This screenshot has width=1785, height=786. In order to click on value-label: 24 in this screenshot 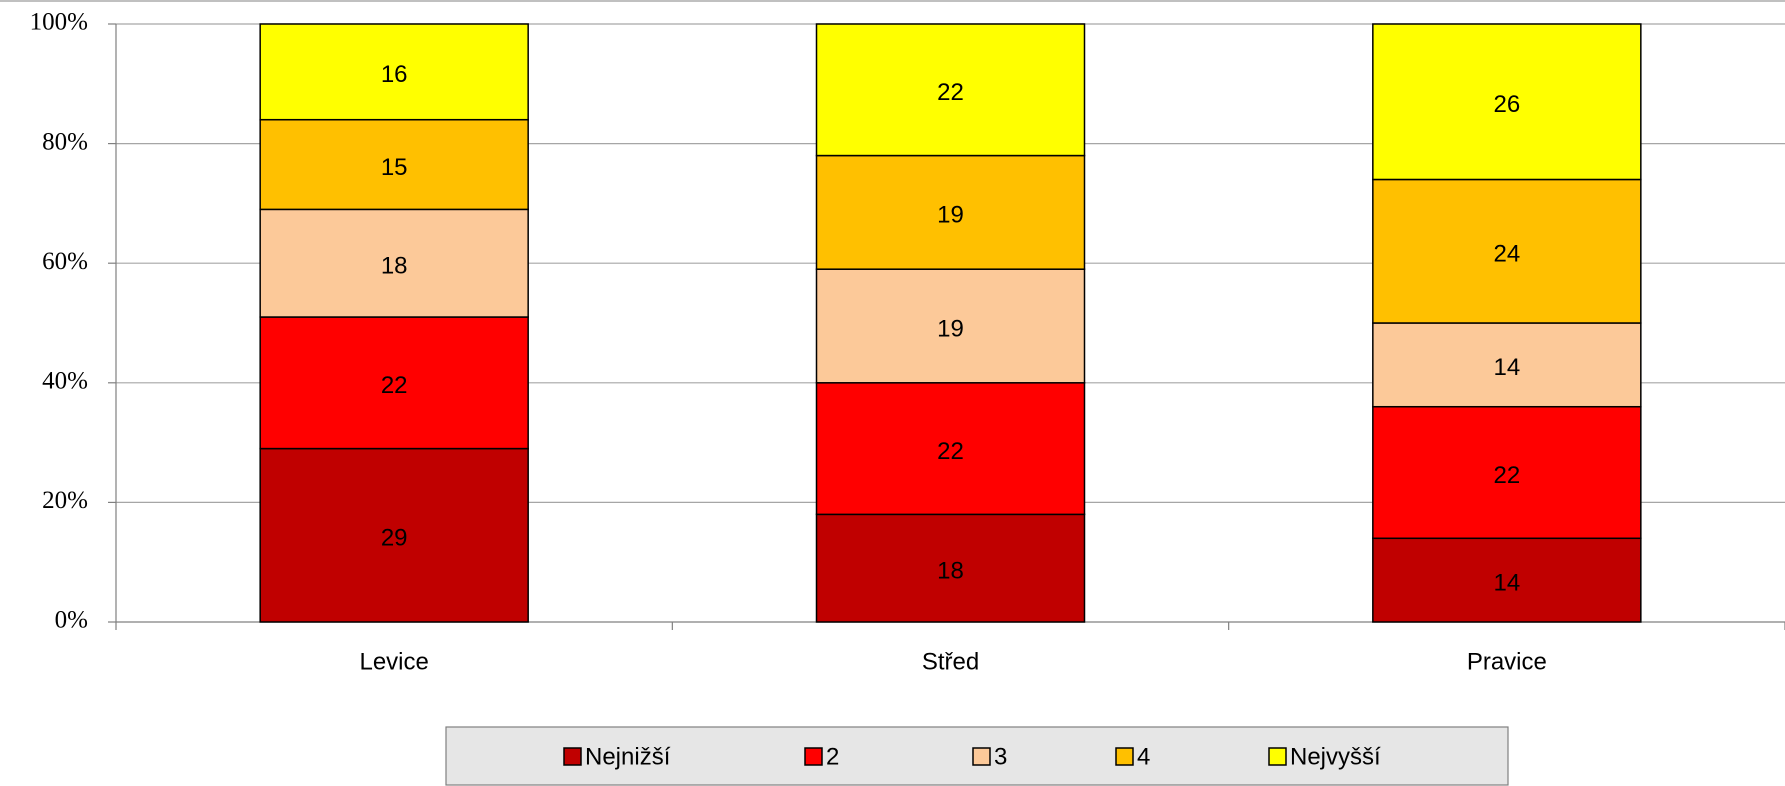, I will do `click(1506, 254)`.